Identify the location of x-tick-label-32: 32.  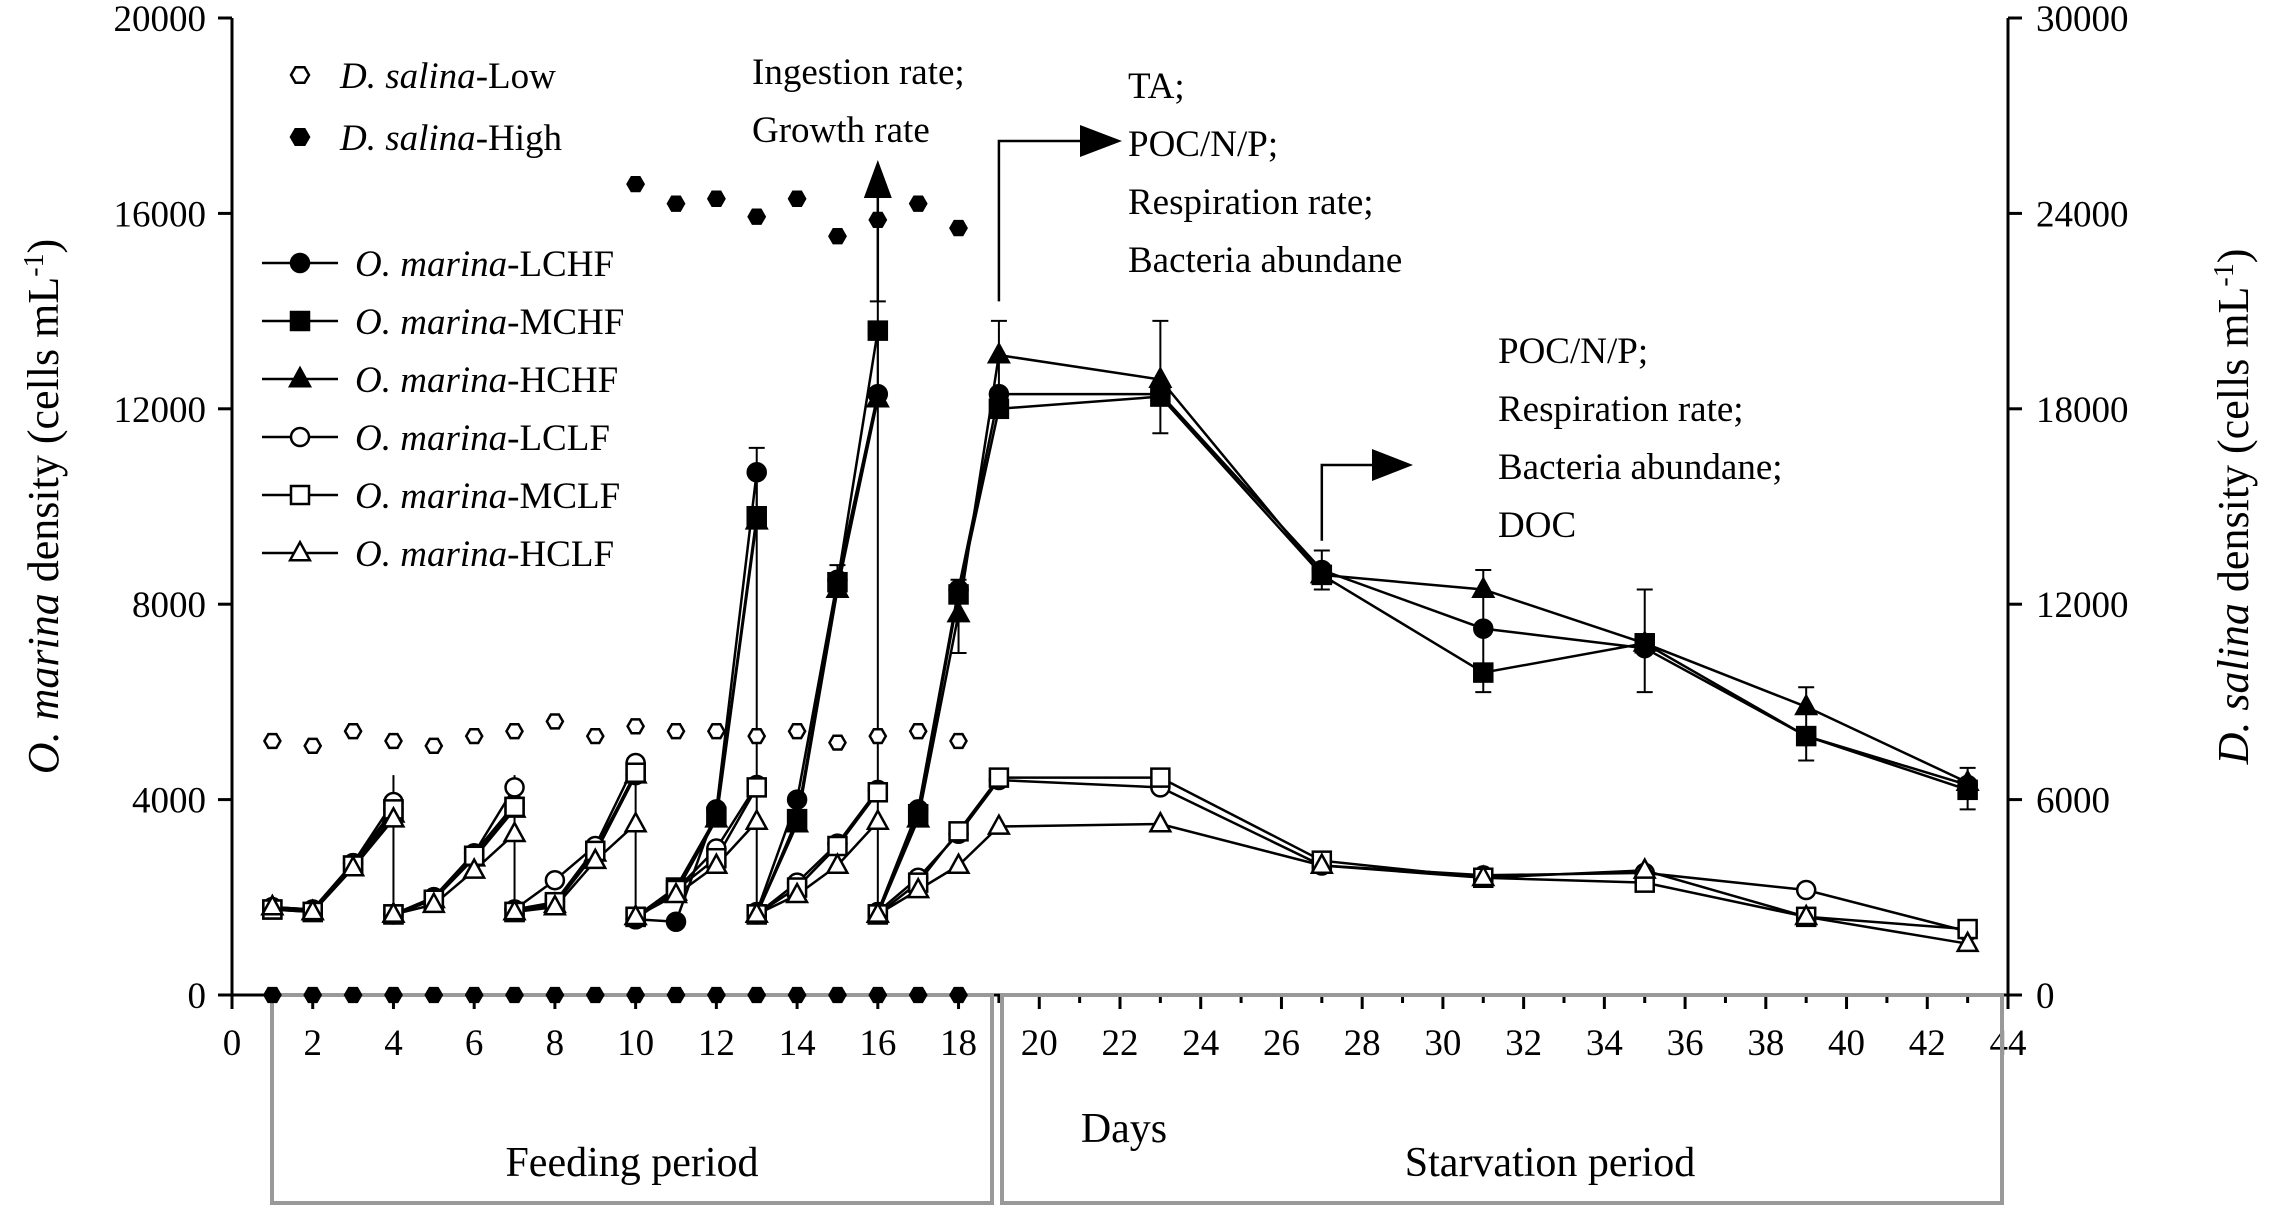
(1523, 1043).